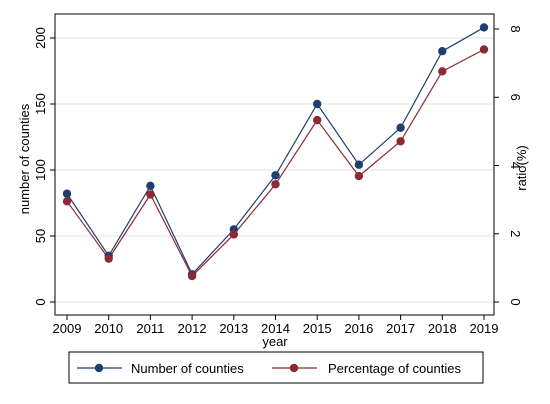  I want to click on legend: Number of counties Percentage of counties, so click(276, 367).